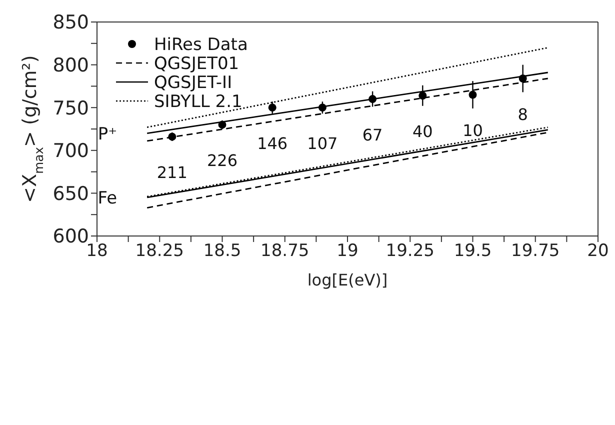  Describe the element at coordinates (285, 251) in the screenshot. I see `x-tick-label: 18.75` at that location.